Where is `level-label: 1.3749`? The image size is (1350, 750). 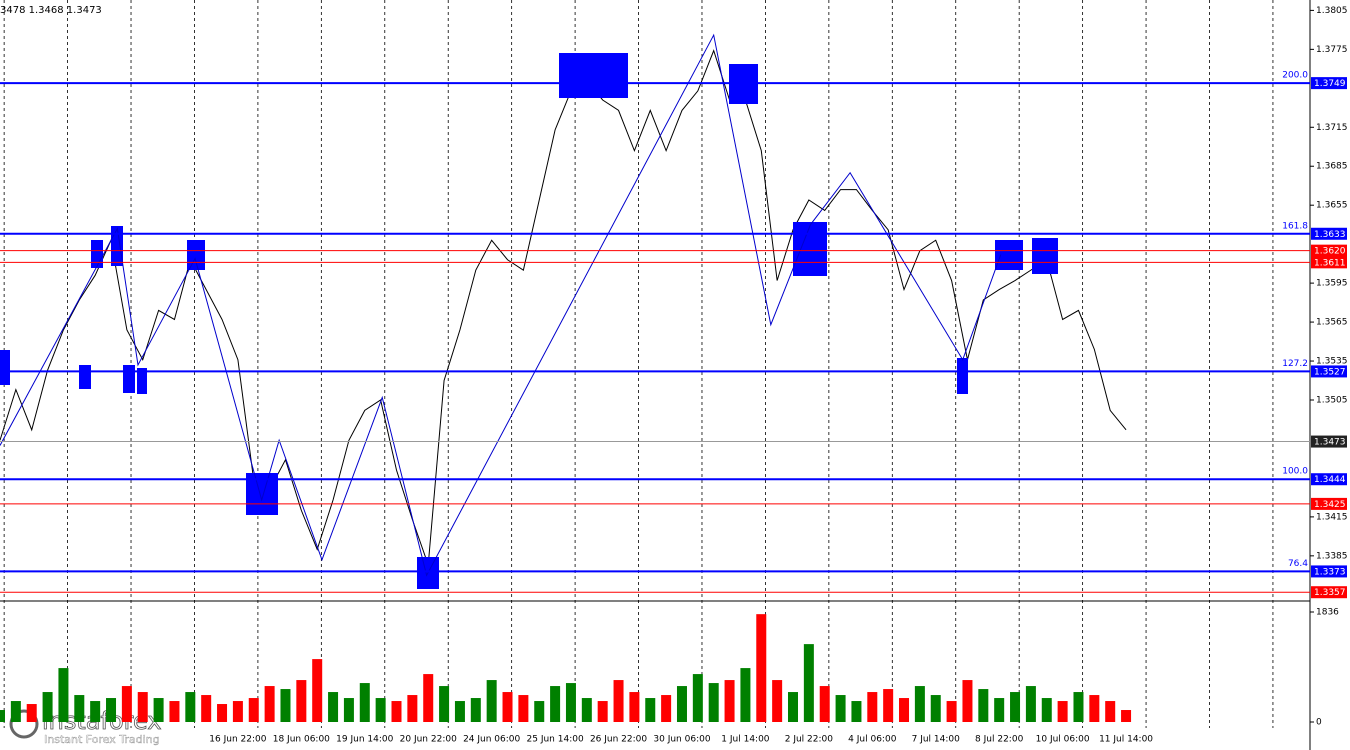 level-label: 1.3749 is located at coordinates (1330, 84).